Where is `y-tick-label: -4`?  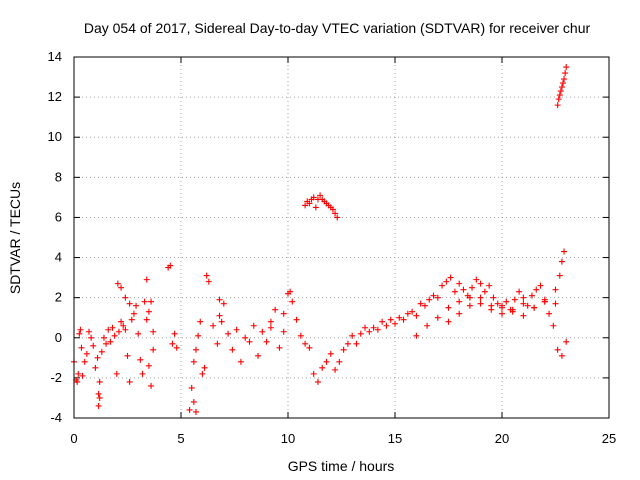
y-tick-label: -4 is located at coordinates (56, 417).